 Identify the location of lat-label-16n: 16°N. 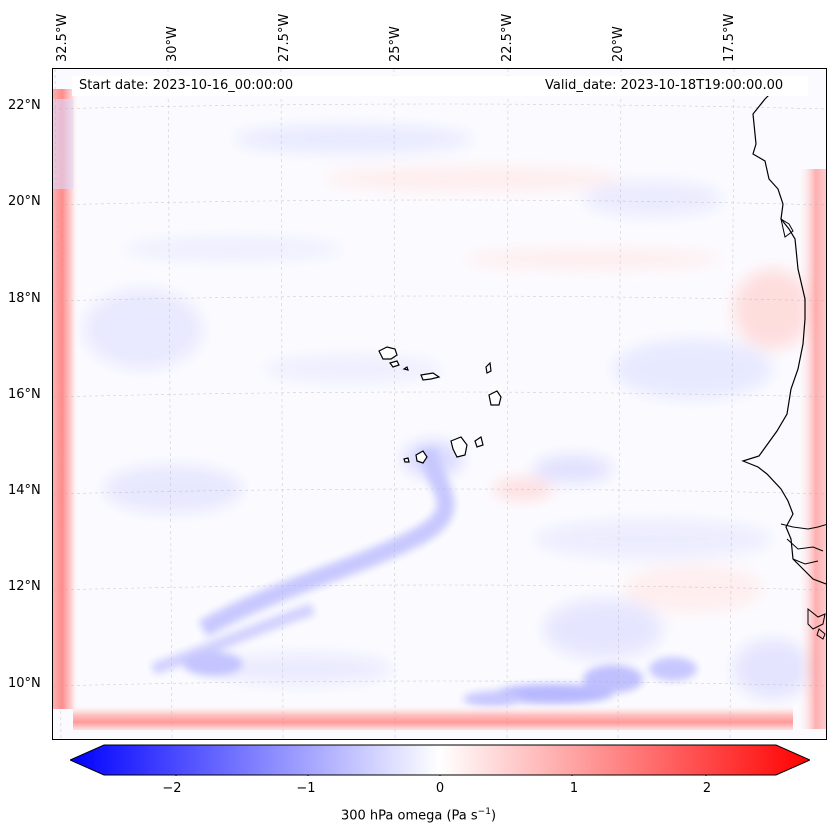
(24, 394).